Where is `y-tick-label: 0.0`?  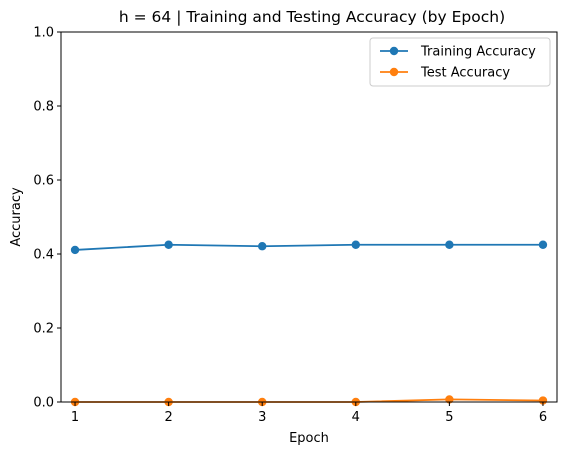 y-tick-label: 0.0 is located at coordinates (43, 403).